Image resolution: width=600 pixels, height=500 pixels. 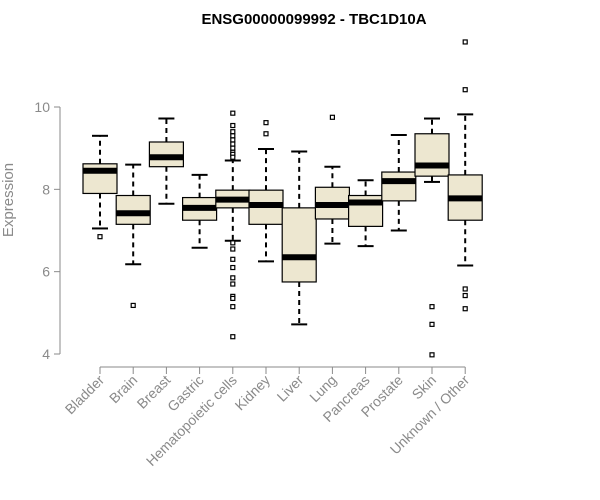 What do you see at coordinates (266, 191) in the screenshot?
I see `box-kidney` at bounding box center [266, 191].